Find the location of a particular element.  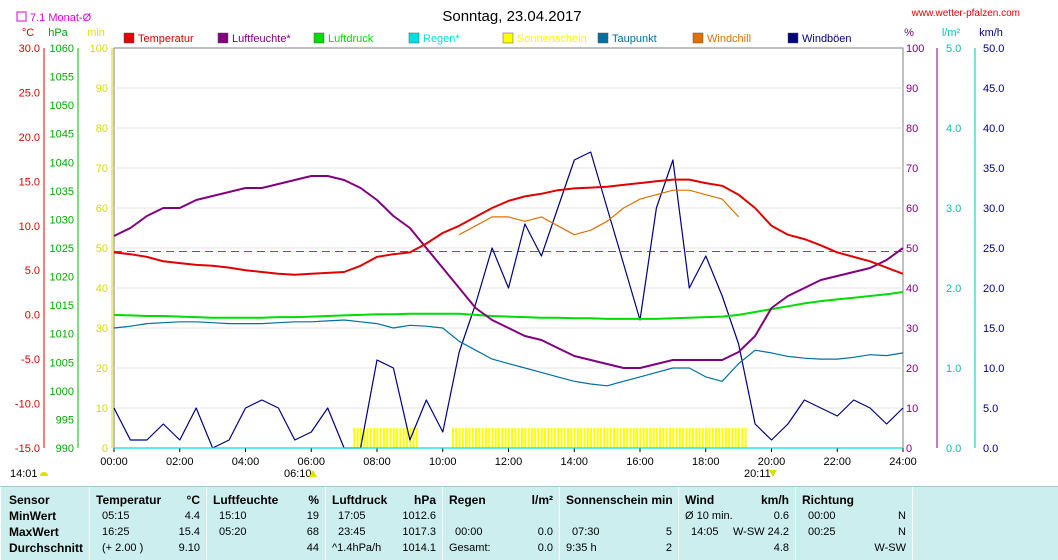

rain-tick-label: 5.0 is located at coordinates (953, 49).